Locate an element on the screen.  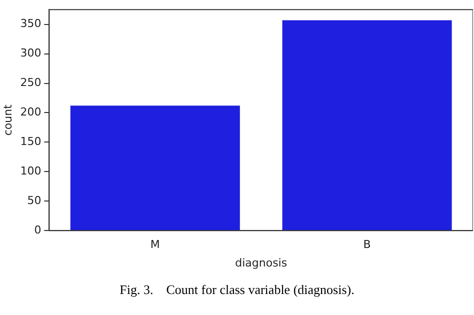
y-tick-label: 100 is located at coordinates (31, 171).